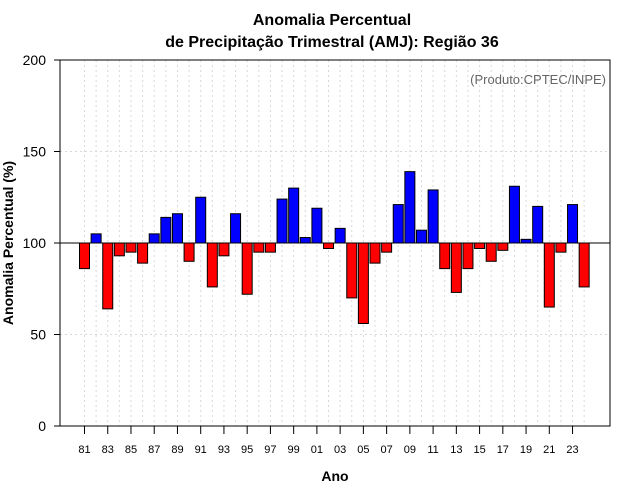 The height and width of the screenshot is (500, 640). Describe the element at coordinates (270, 450) in the screenshot. I see `x-tick-label: 97` at that location.